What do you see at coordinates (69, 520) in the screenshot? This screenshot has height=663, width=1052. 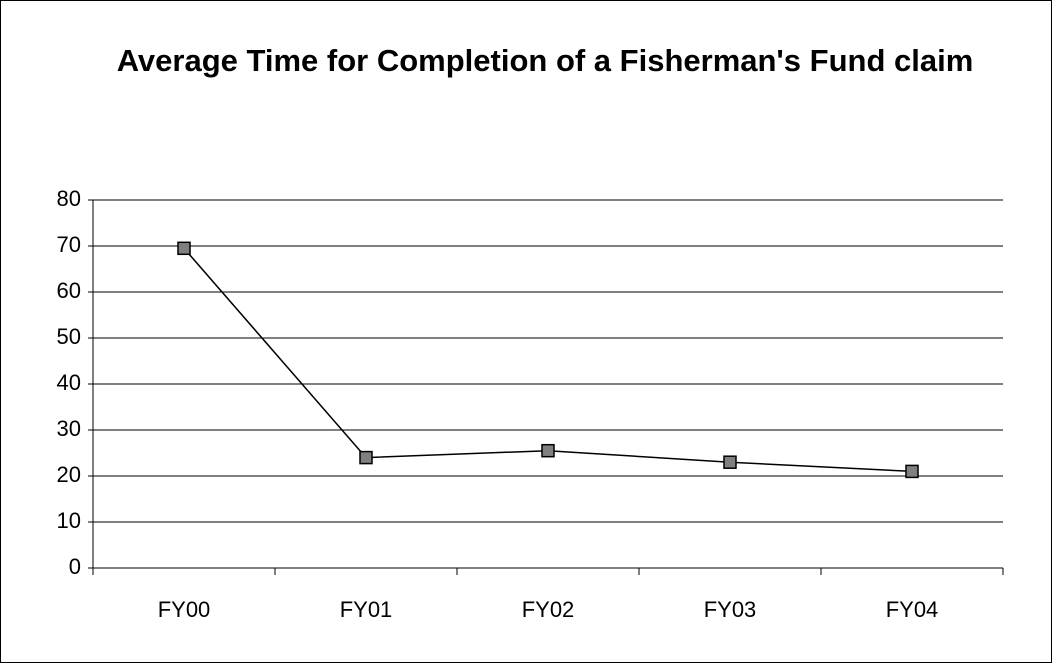 I see `y-tick-label: 10` at bounding box center [69, 520].